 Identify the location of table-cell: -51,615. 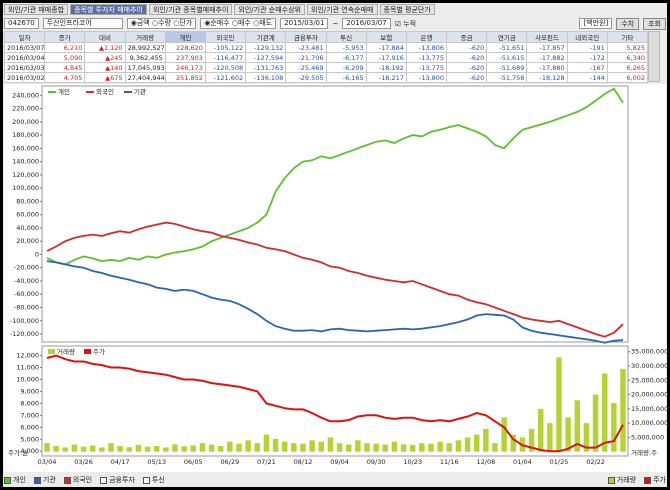
(507, 57).